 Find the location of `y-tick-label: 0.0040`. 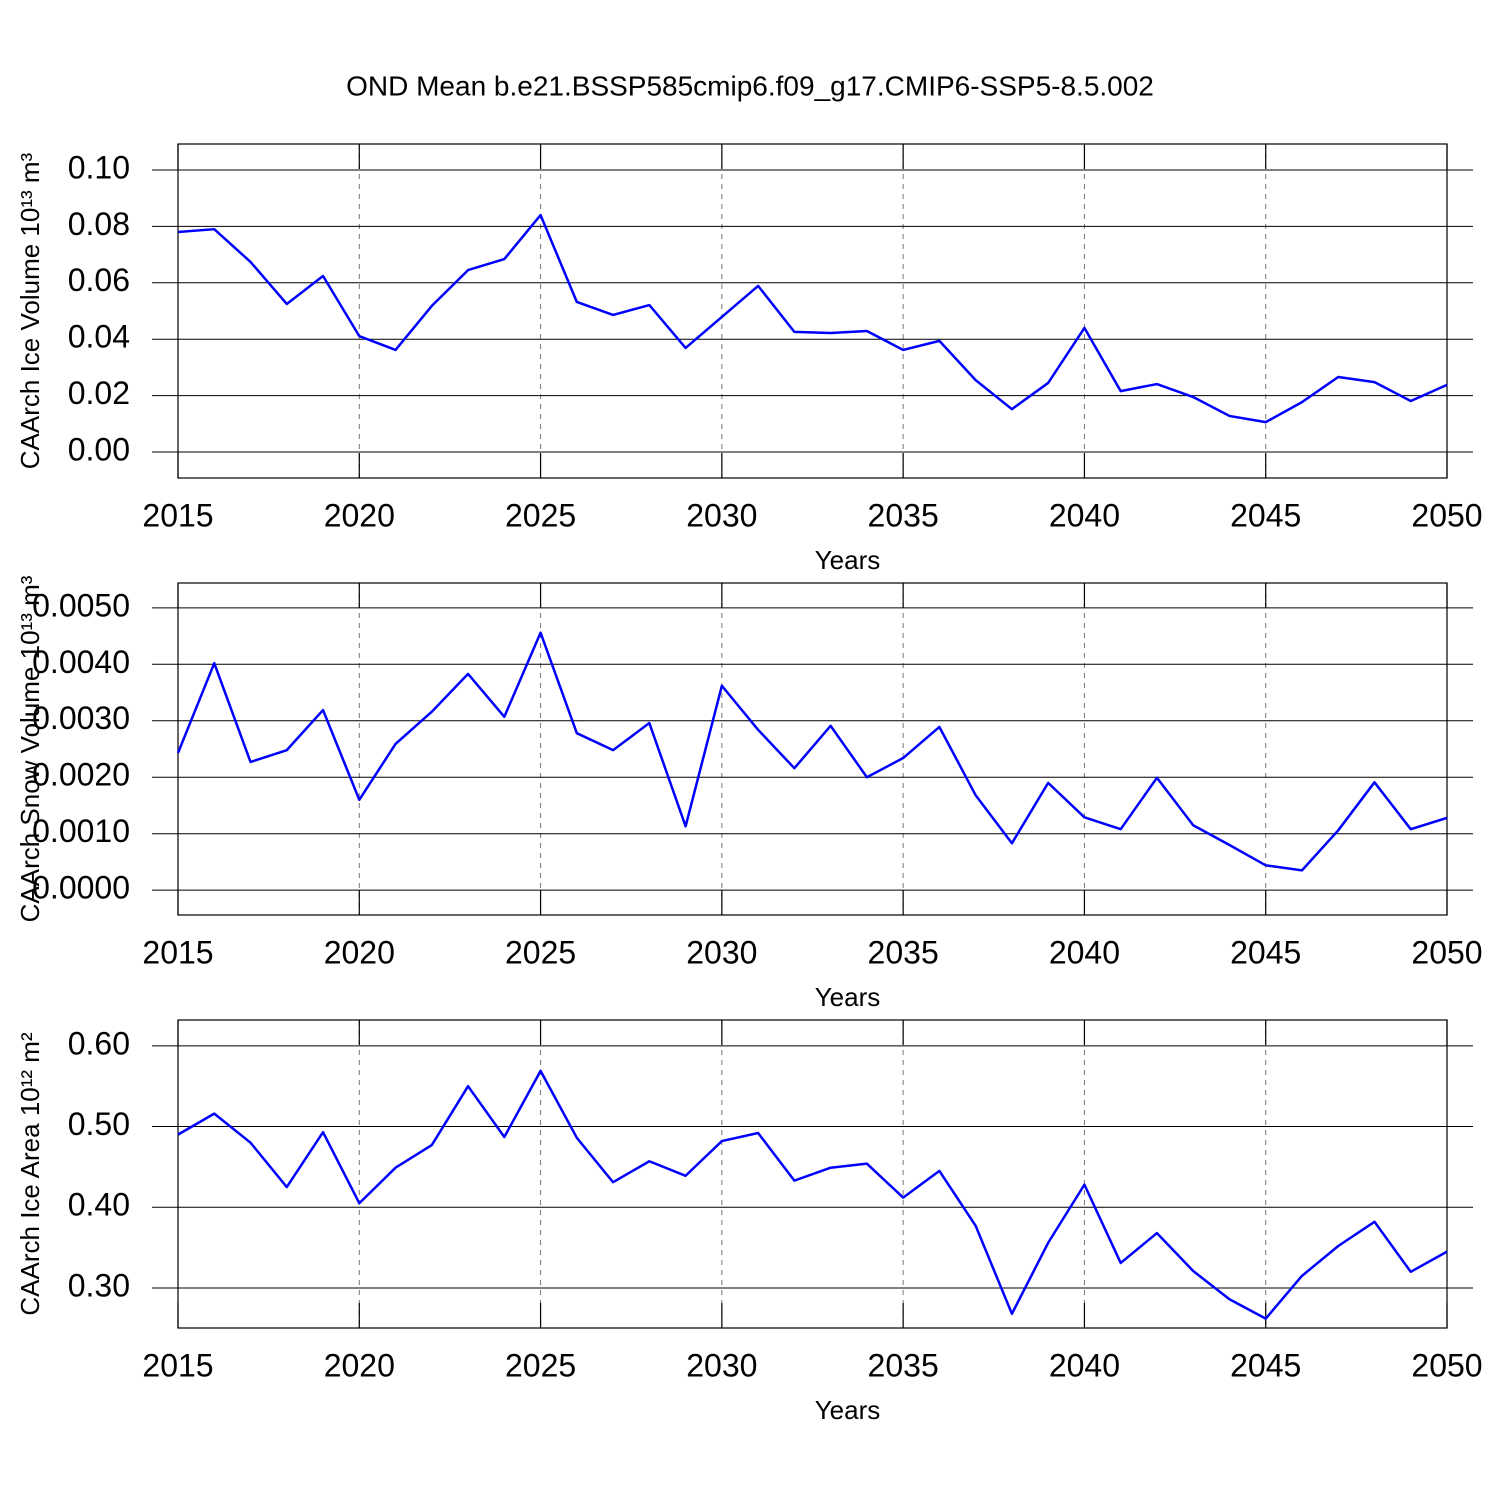

y-tick-label: 0.0040 is located at coordinates (81, 662).